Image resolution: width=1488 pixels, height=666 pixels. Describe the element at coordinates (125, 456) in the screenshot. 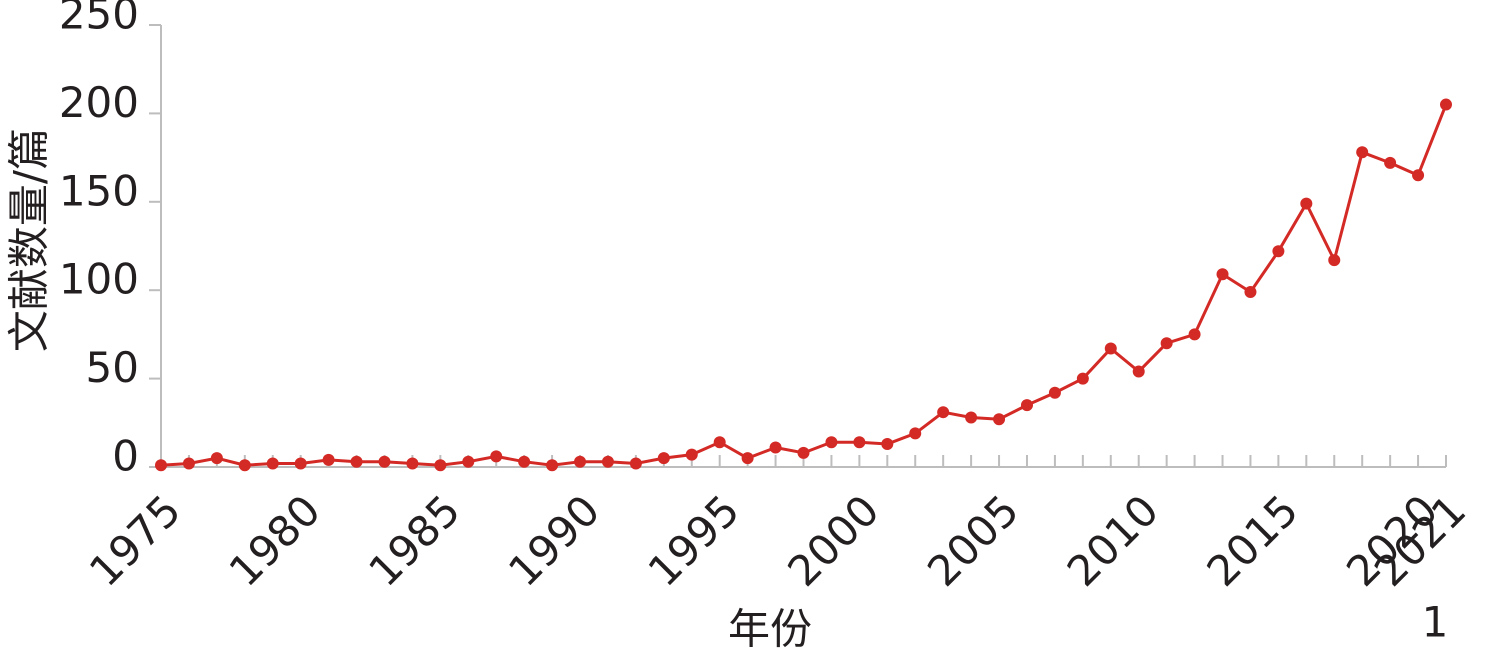

I see `y-tick-label: 0` at that location.